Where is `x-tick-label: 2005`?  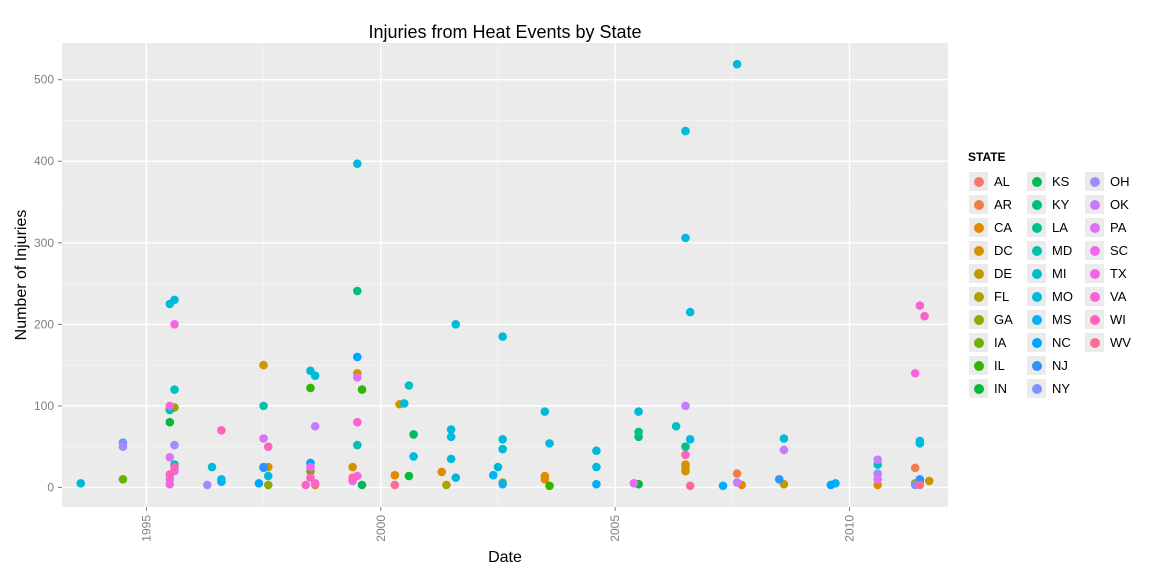
x-tick-label: 2005 is located at coordinates (615, 528).